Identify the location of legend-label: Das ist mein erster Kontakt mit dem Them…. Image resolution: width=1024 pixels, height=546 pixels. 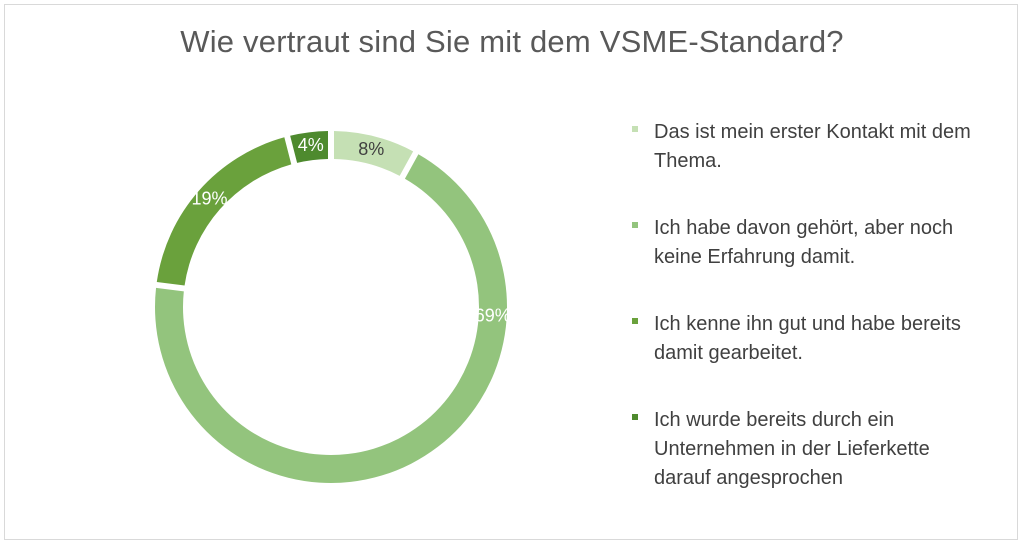
(812, 146).